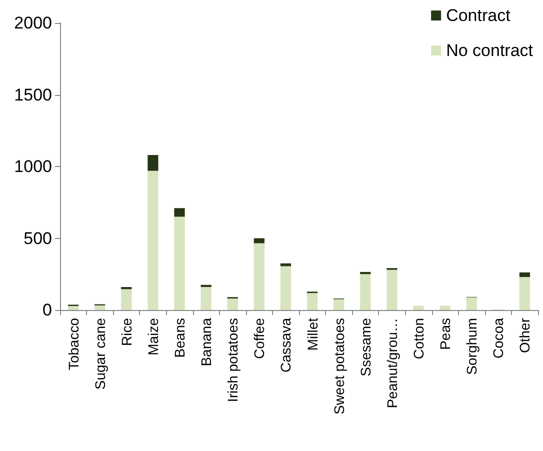 This screenshot has width=543, height=451. I want to click on x-tick-label: Sugar cane, so click(100, 354).